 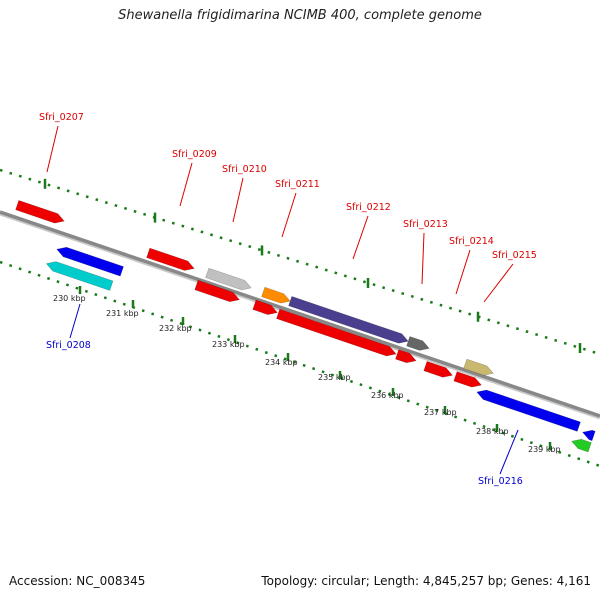 What do you see at coordinates (387, 395) in the screenshot?
I see `tick-label: 236 kbp` at bounding box center [387, 395].